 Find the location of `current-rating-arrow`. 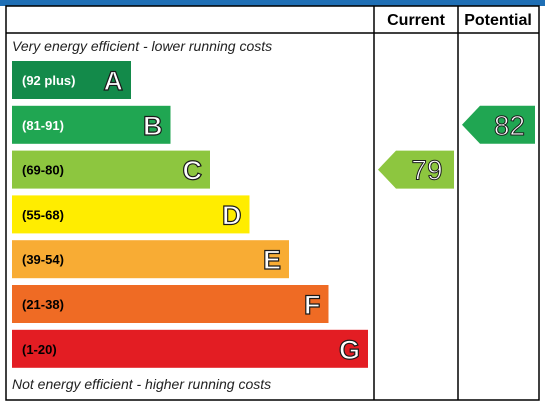

current-rating-arrow is located at coordinates (416, 169).